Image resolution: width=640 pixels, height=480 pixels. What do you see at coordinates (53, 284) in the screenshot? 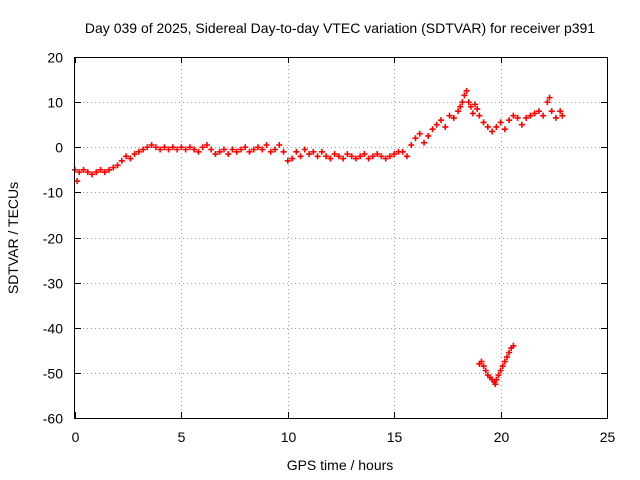
I see `y-tick-label: -30` at bounding box center [53, 284].